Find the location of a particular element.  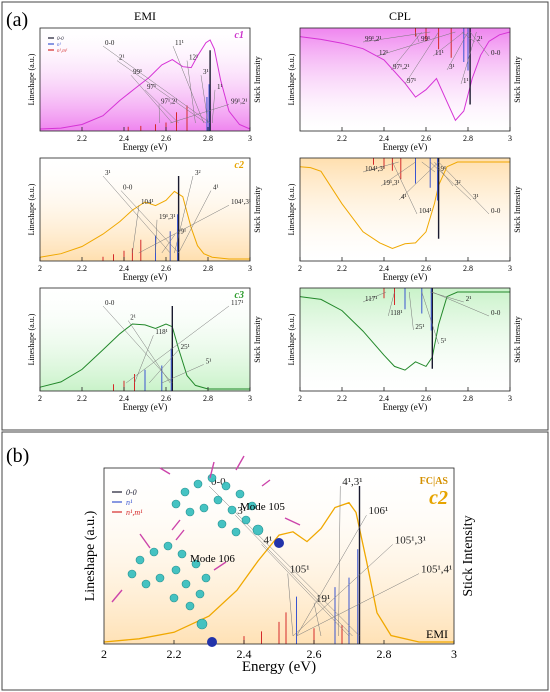

x-axis-label-cpl-c2: Energy (eV) is located at coordinates (405, 277).